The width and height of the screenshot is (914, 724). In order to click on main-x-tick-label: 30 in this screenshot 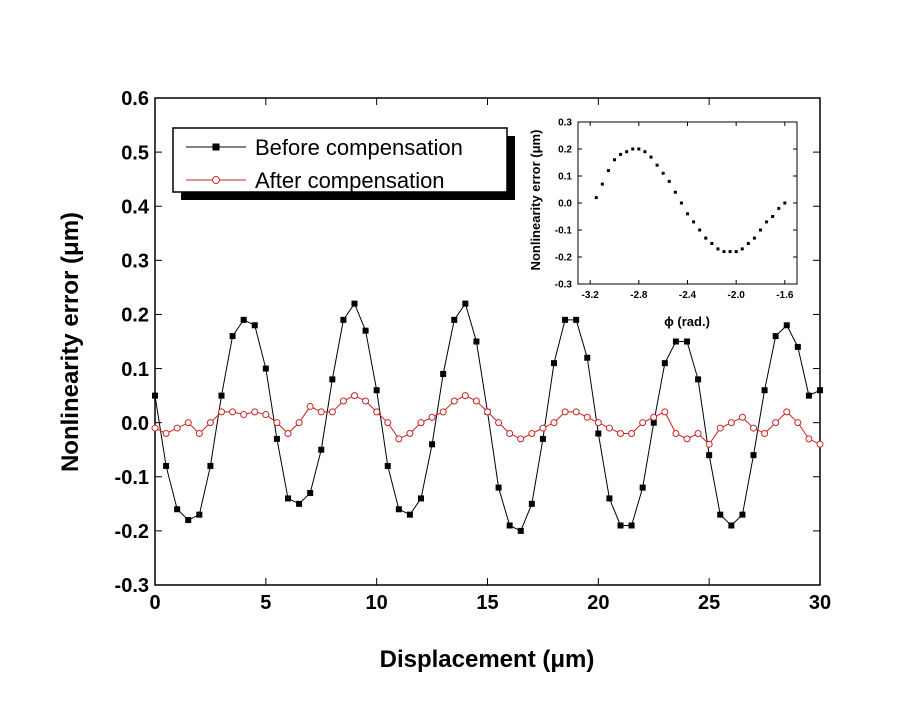, I will do `click(820, 603)`.